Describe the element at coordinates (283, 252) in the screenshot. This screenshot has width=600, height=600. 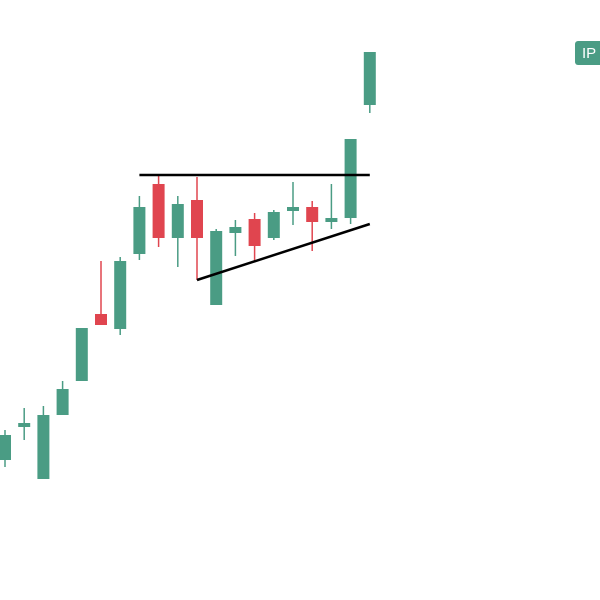
I see `trend-line` at that location.